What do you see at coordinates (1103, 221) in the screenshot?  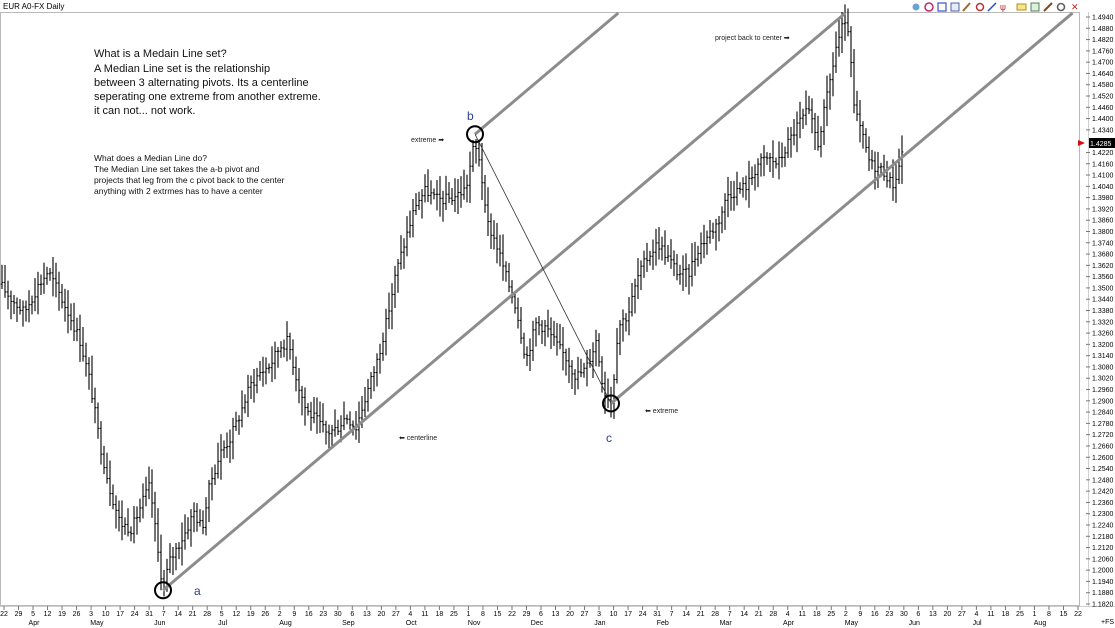 I see `y-tick-label: 1.3860` at bounding box center [1103, 221].